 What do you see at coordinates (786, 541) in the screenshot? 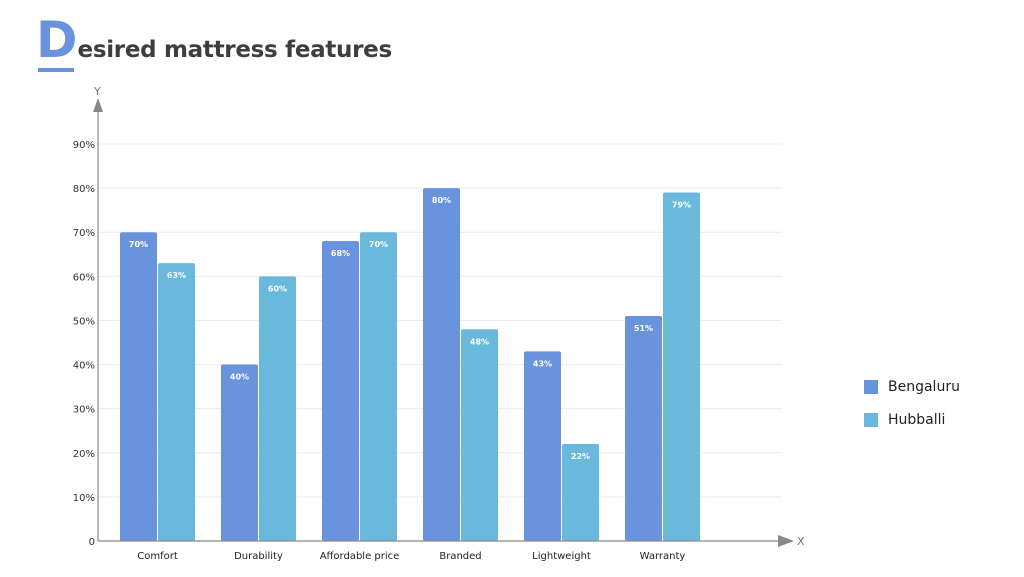
I see `x-axis-arrow` at bounding box center [786, 541].